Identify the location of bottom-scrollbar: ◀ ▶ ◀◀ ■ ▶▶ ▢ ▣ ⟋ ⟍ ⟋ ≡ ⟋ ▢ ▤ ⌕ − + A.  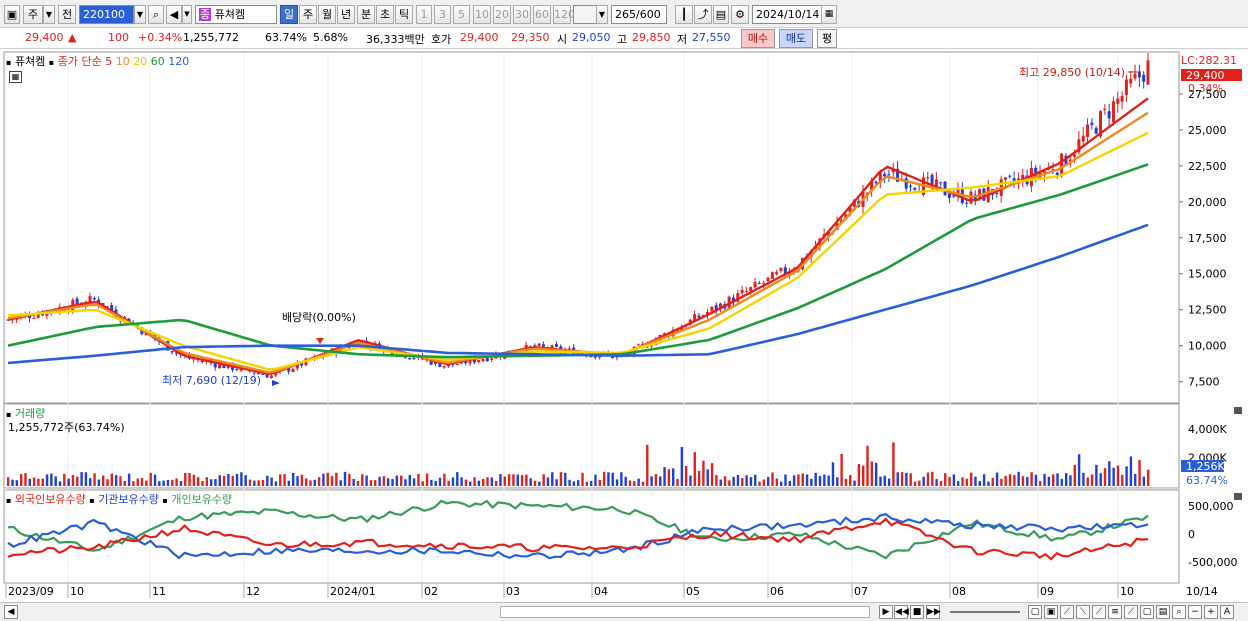
(624, 611).